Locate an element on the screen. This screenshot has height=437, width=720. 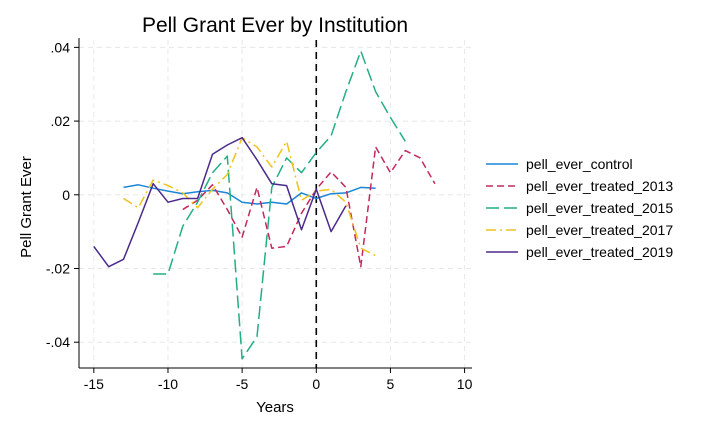
x-tick-label: -15 is located at coordinates (94, 384).